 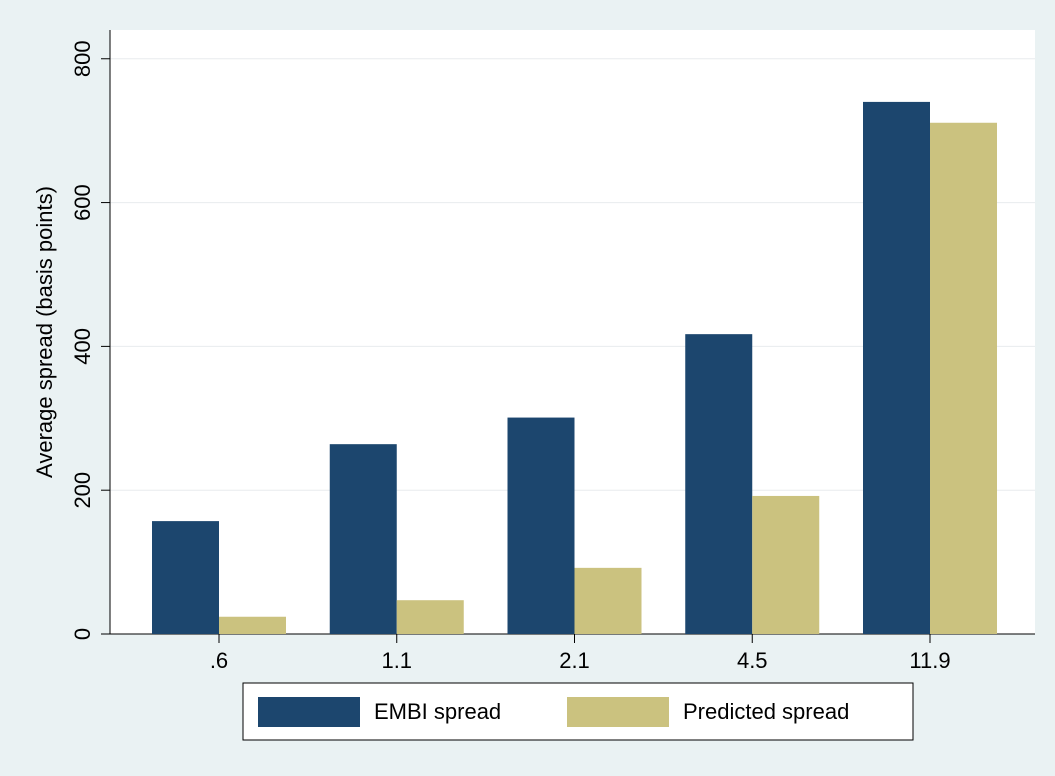 What do you see at coordinates (82, 634) in the screenshot?
I see `y-tick-label: 0` at bounding box center [82, 634].